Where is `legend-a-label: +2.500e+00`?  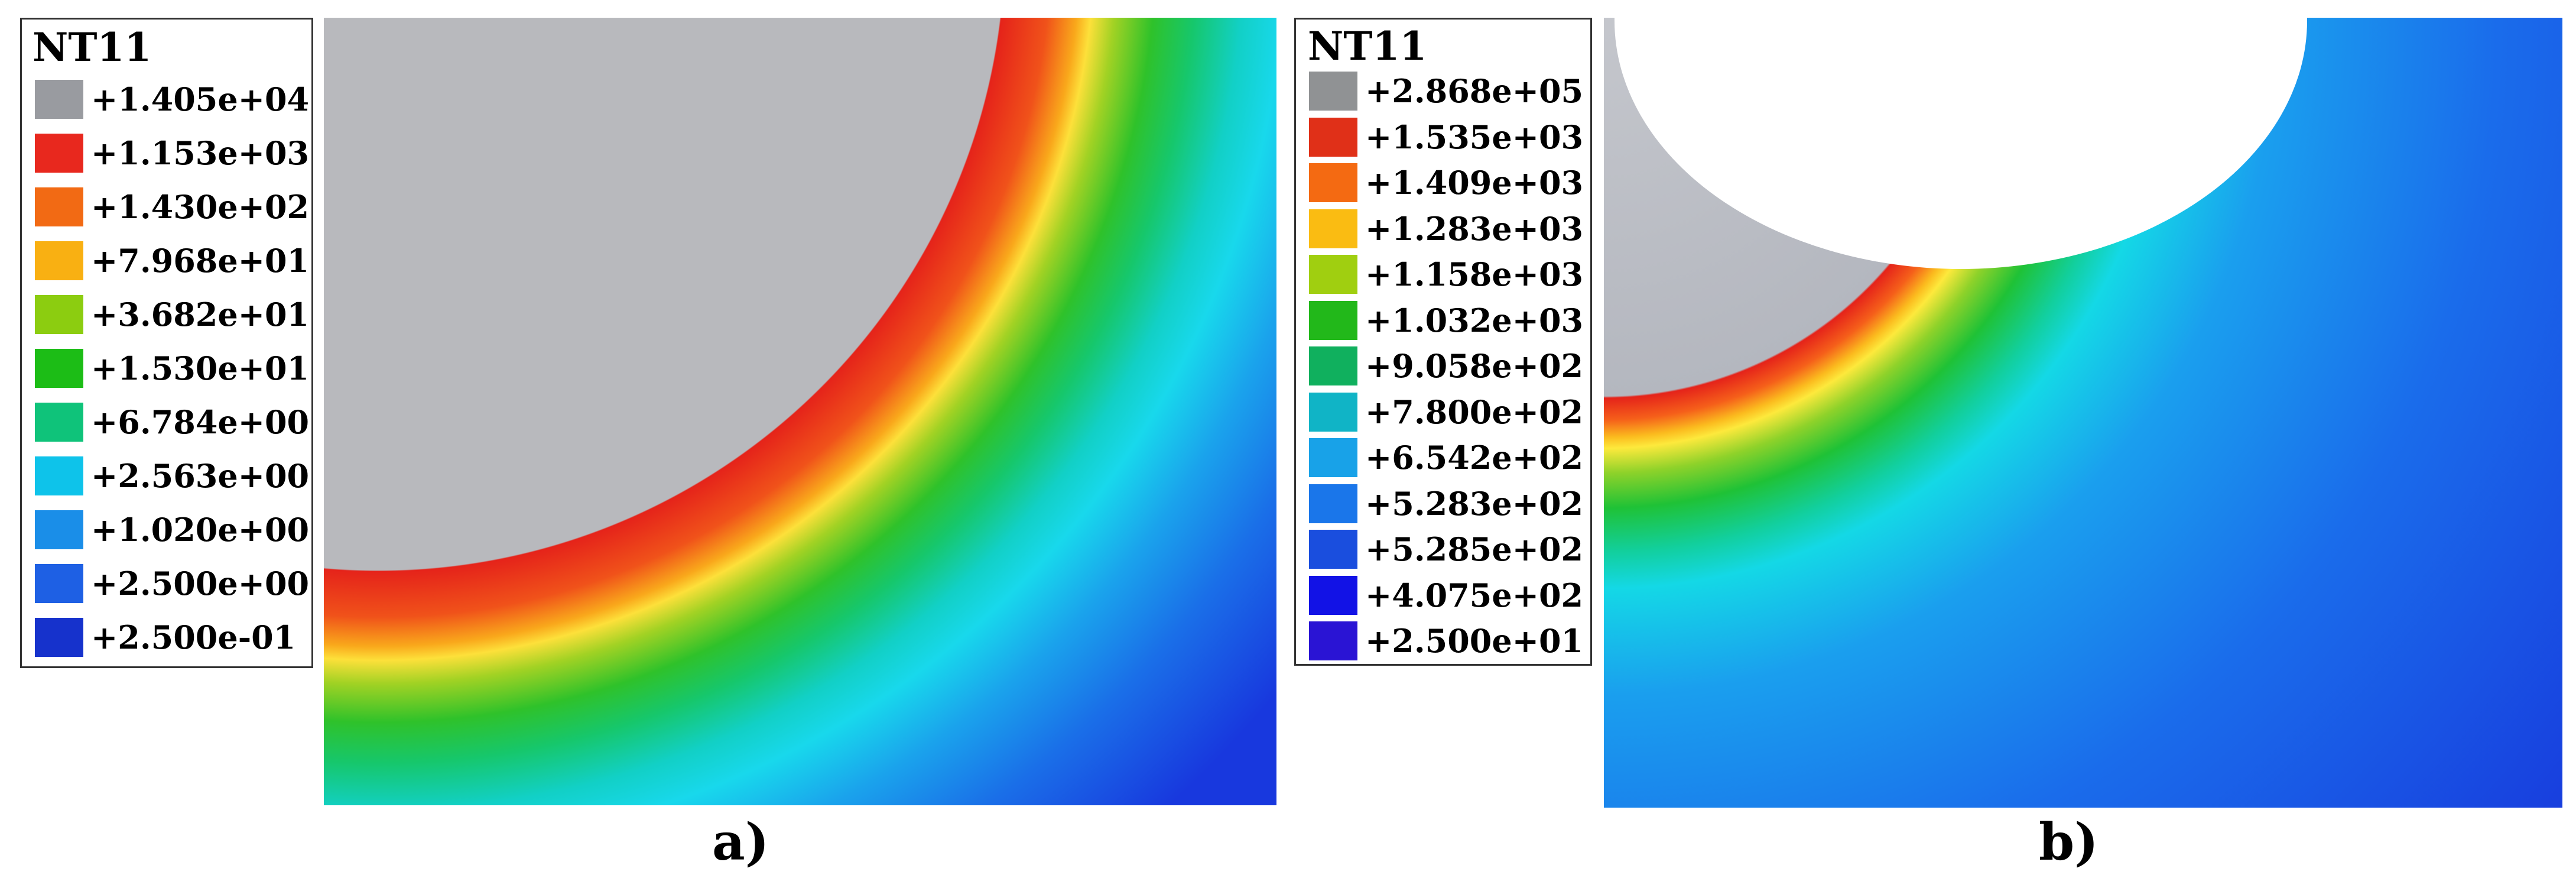 legend-a-label: +2.500e+00 is located at coordinates (200, 583).